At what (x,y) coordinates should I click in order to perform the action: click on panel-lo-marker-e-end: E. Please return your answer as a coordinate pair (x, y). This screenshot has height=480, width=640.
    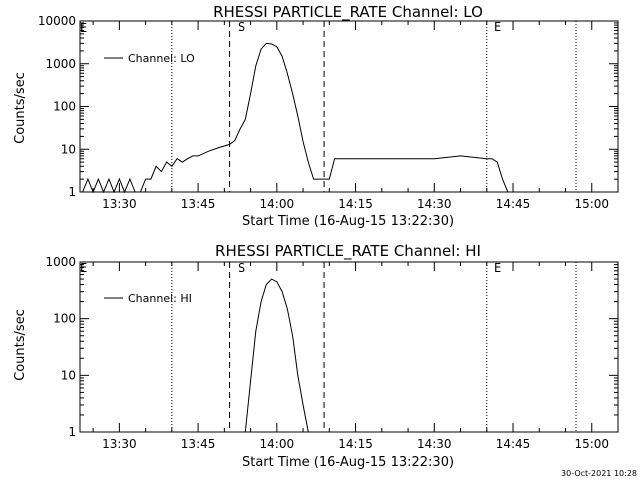
    Looking at the image, I should click on (497, 27).